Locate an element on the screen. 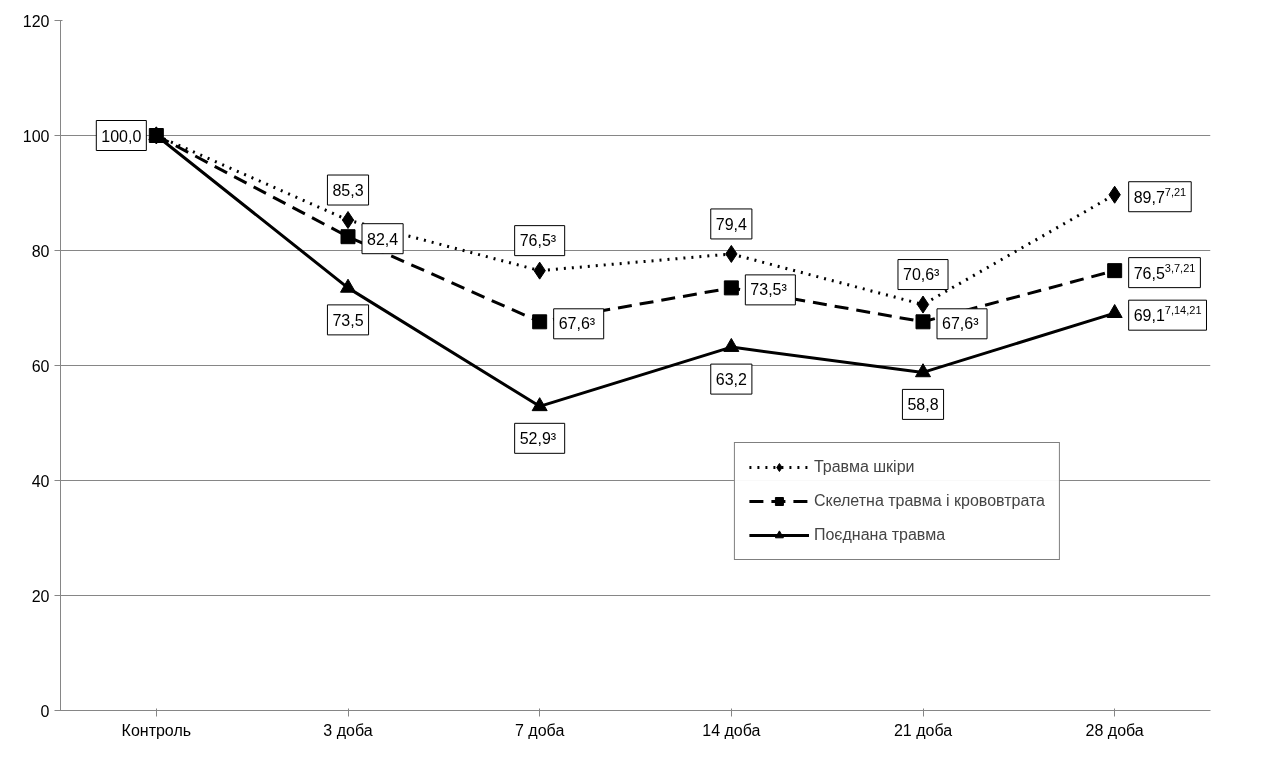 Image resolution: width=1262 pixels, height=777 pixels. x-tick-label: 28 доба is located at coordinates (1114, 730).